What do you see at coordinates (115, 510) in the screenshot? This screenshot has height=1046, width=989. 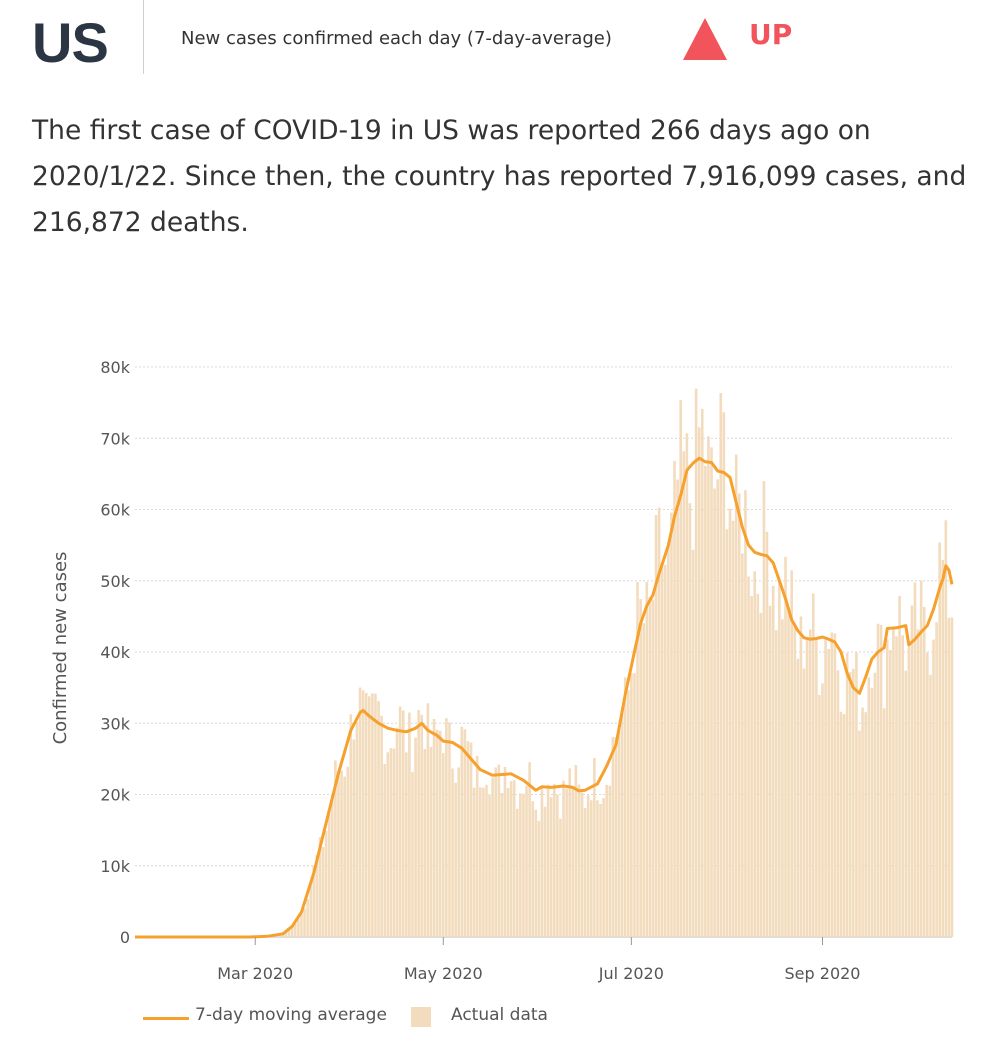 I see `y-tick-label: 60k` at bounding box center [115, 510].